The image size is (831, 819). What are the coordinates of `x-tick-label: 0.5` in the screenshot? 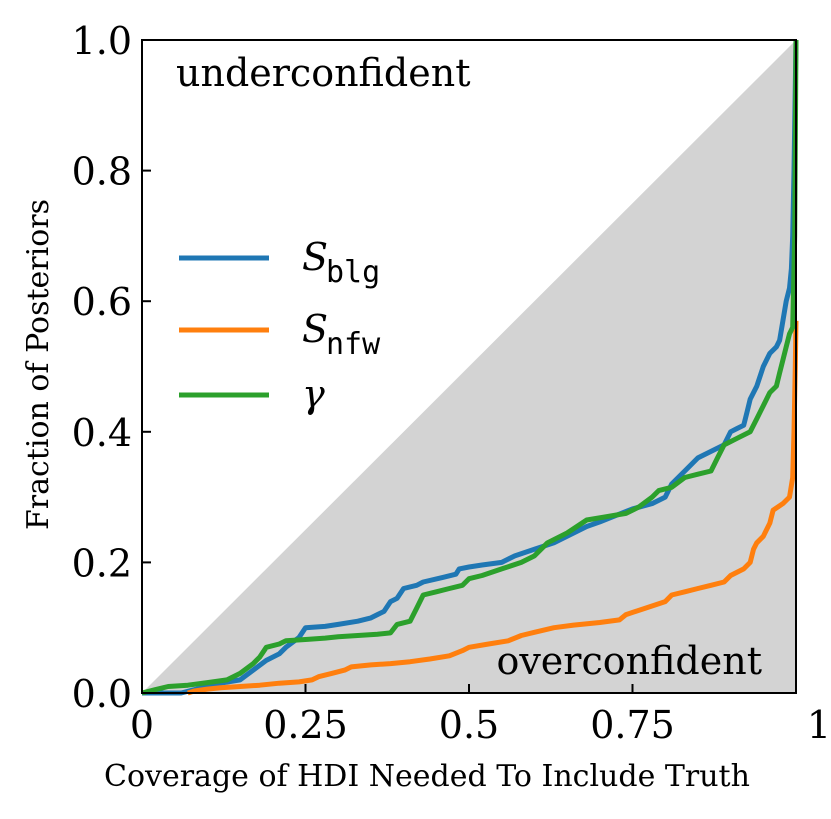 It's located at (469, 725).